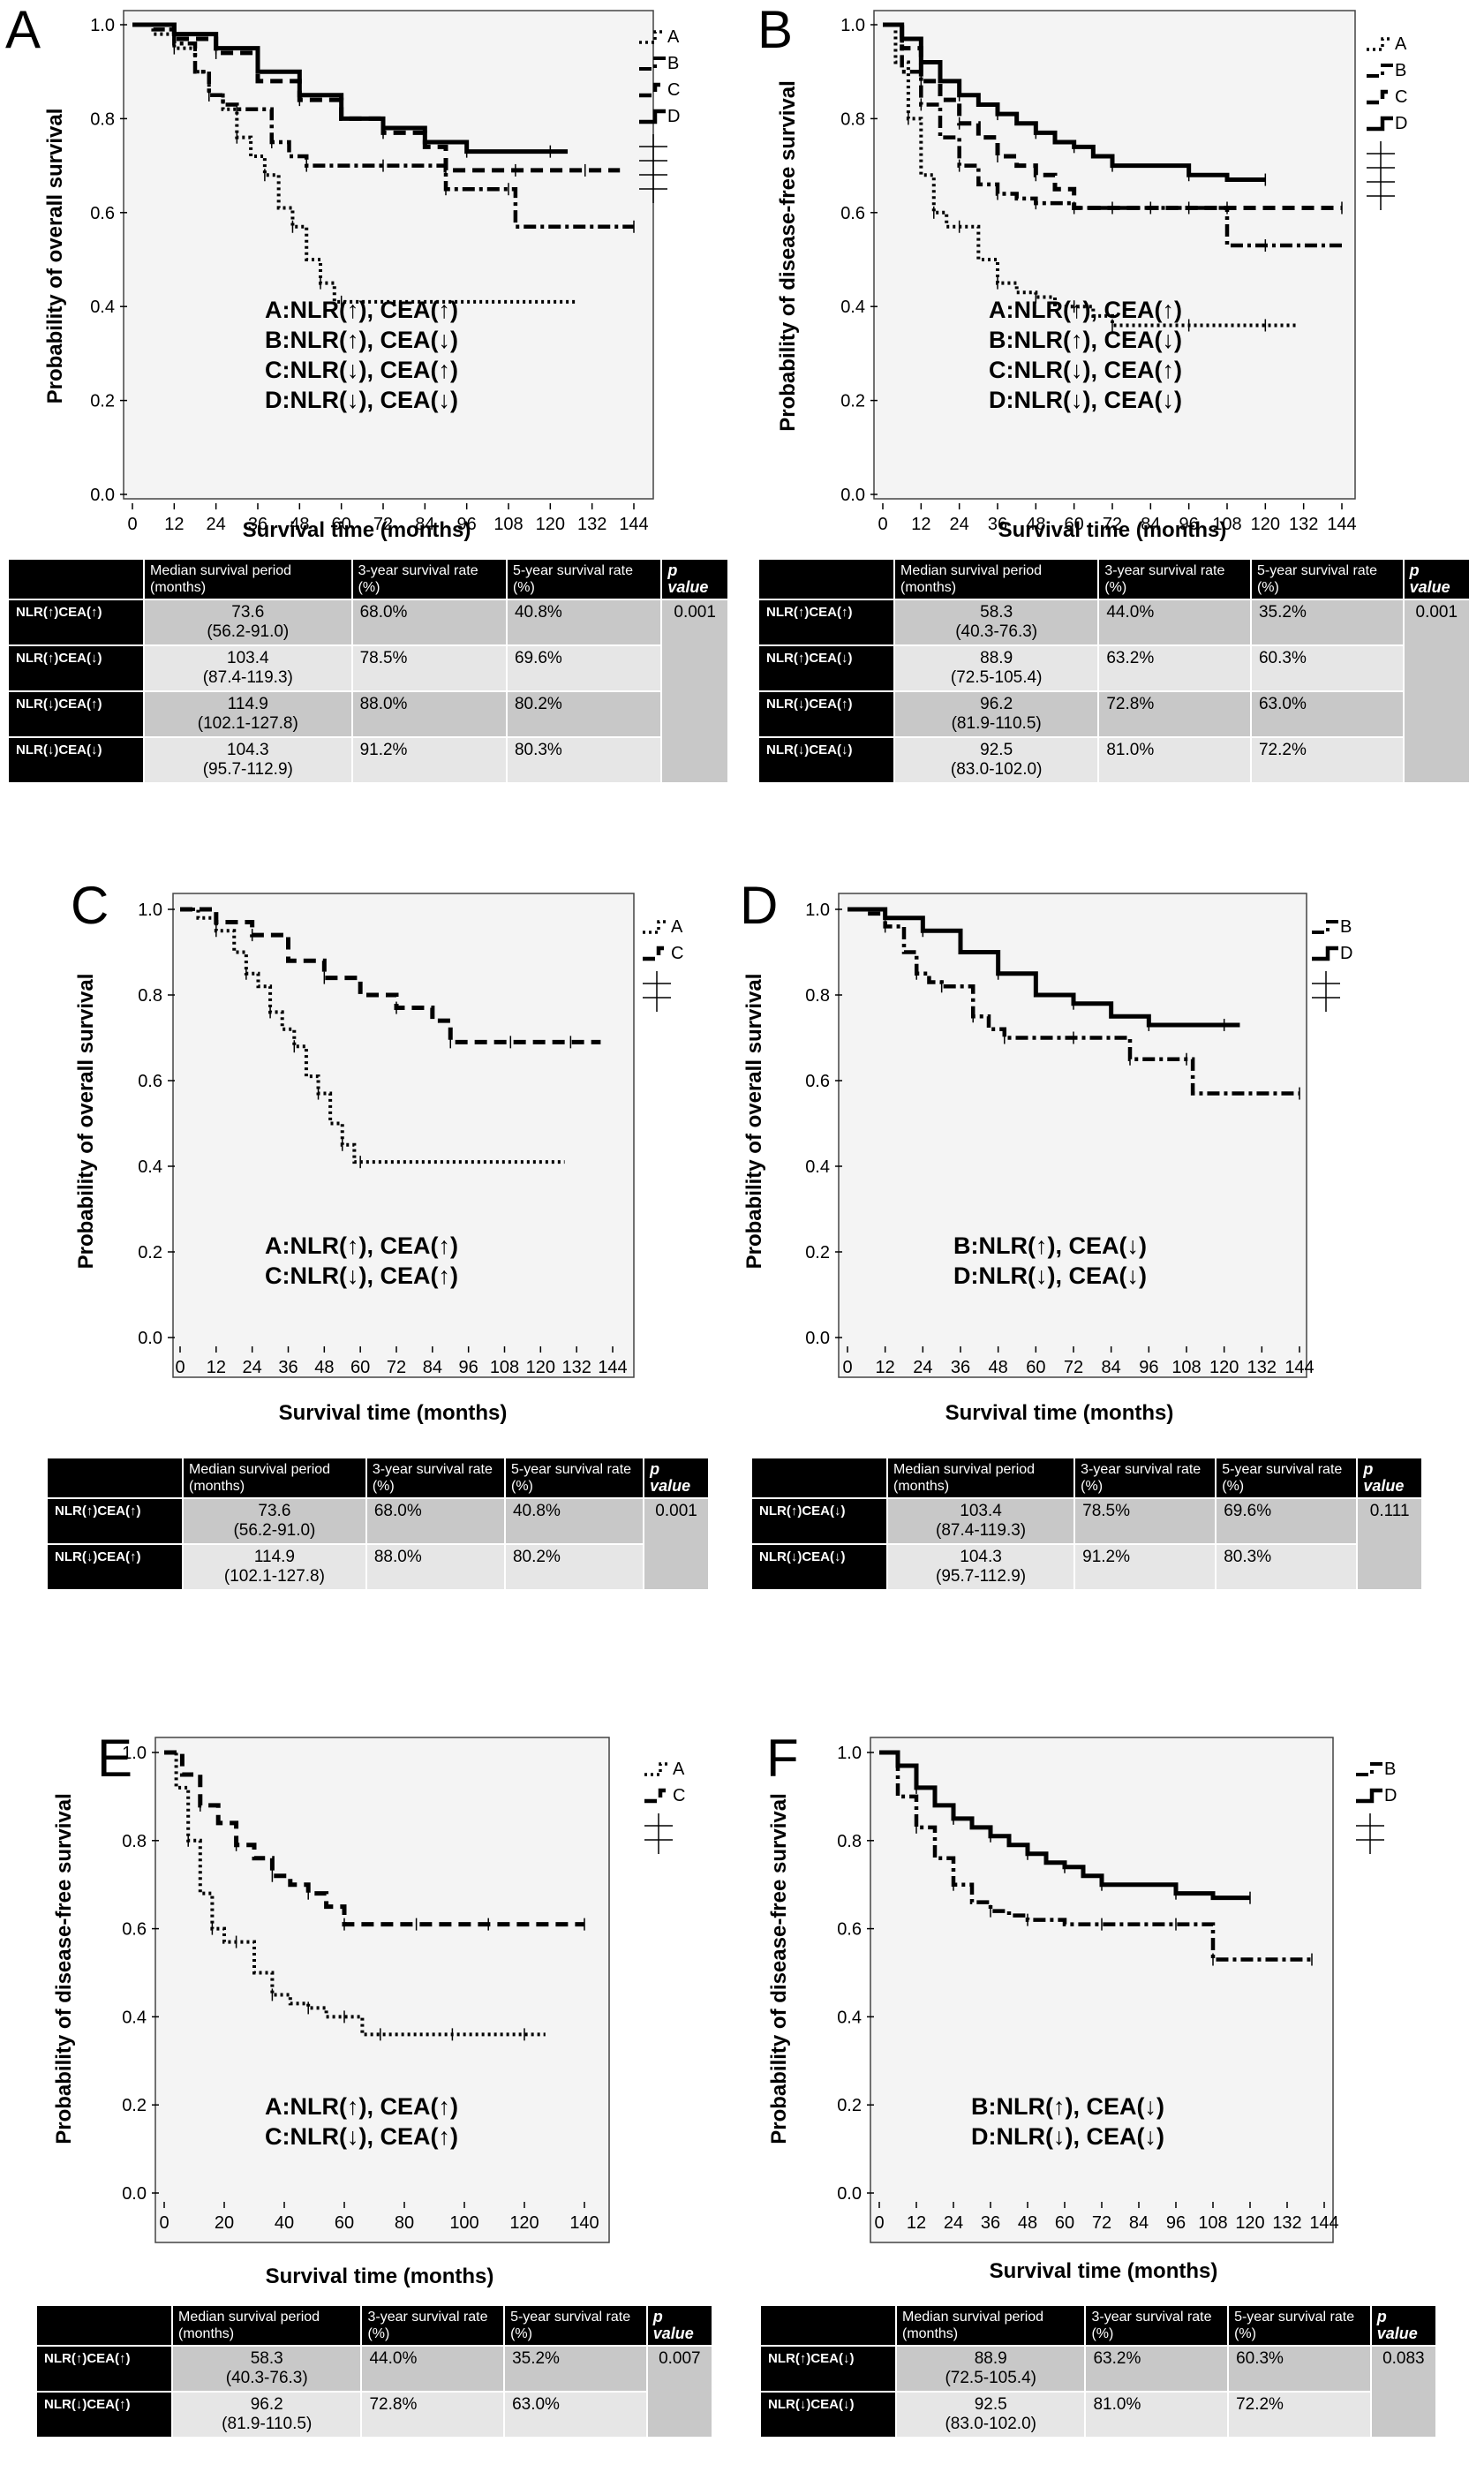 This screenshot has width=1484, height=2472. Describe the element at coordinates (288, 1368) in the screenshot. I see `x-tick-label: 36` at that location.